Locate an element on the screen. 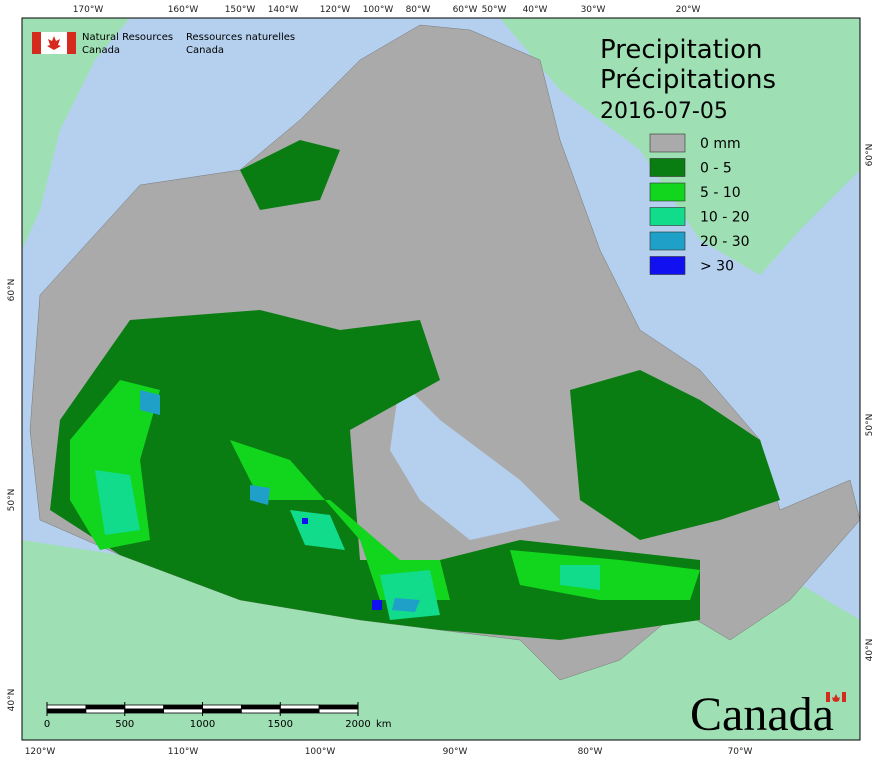  wordmark-leaf is located at coordinates (836, 698).